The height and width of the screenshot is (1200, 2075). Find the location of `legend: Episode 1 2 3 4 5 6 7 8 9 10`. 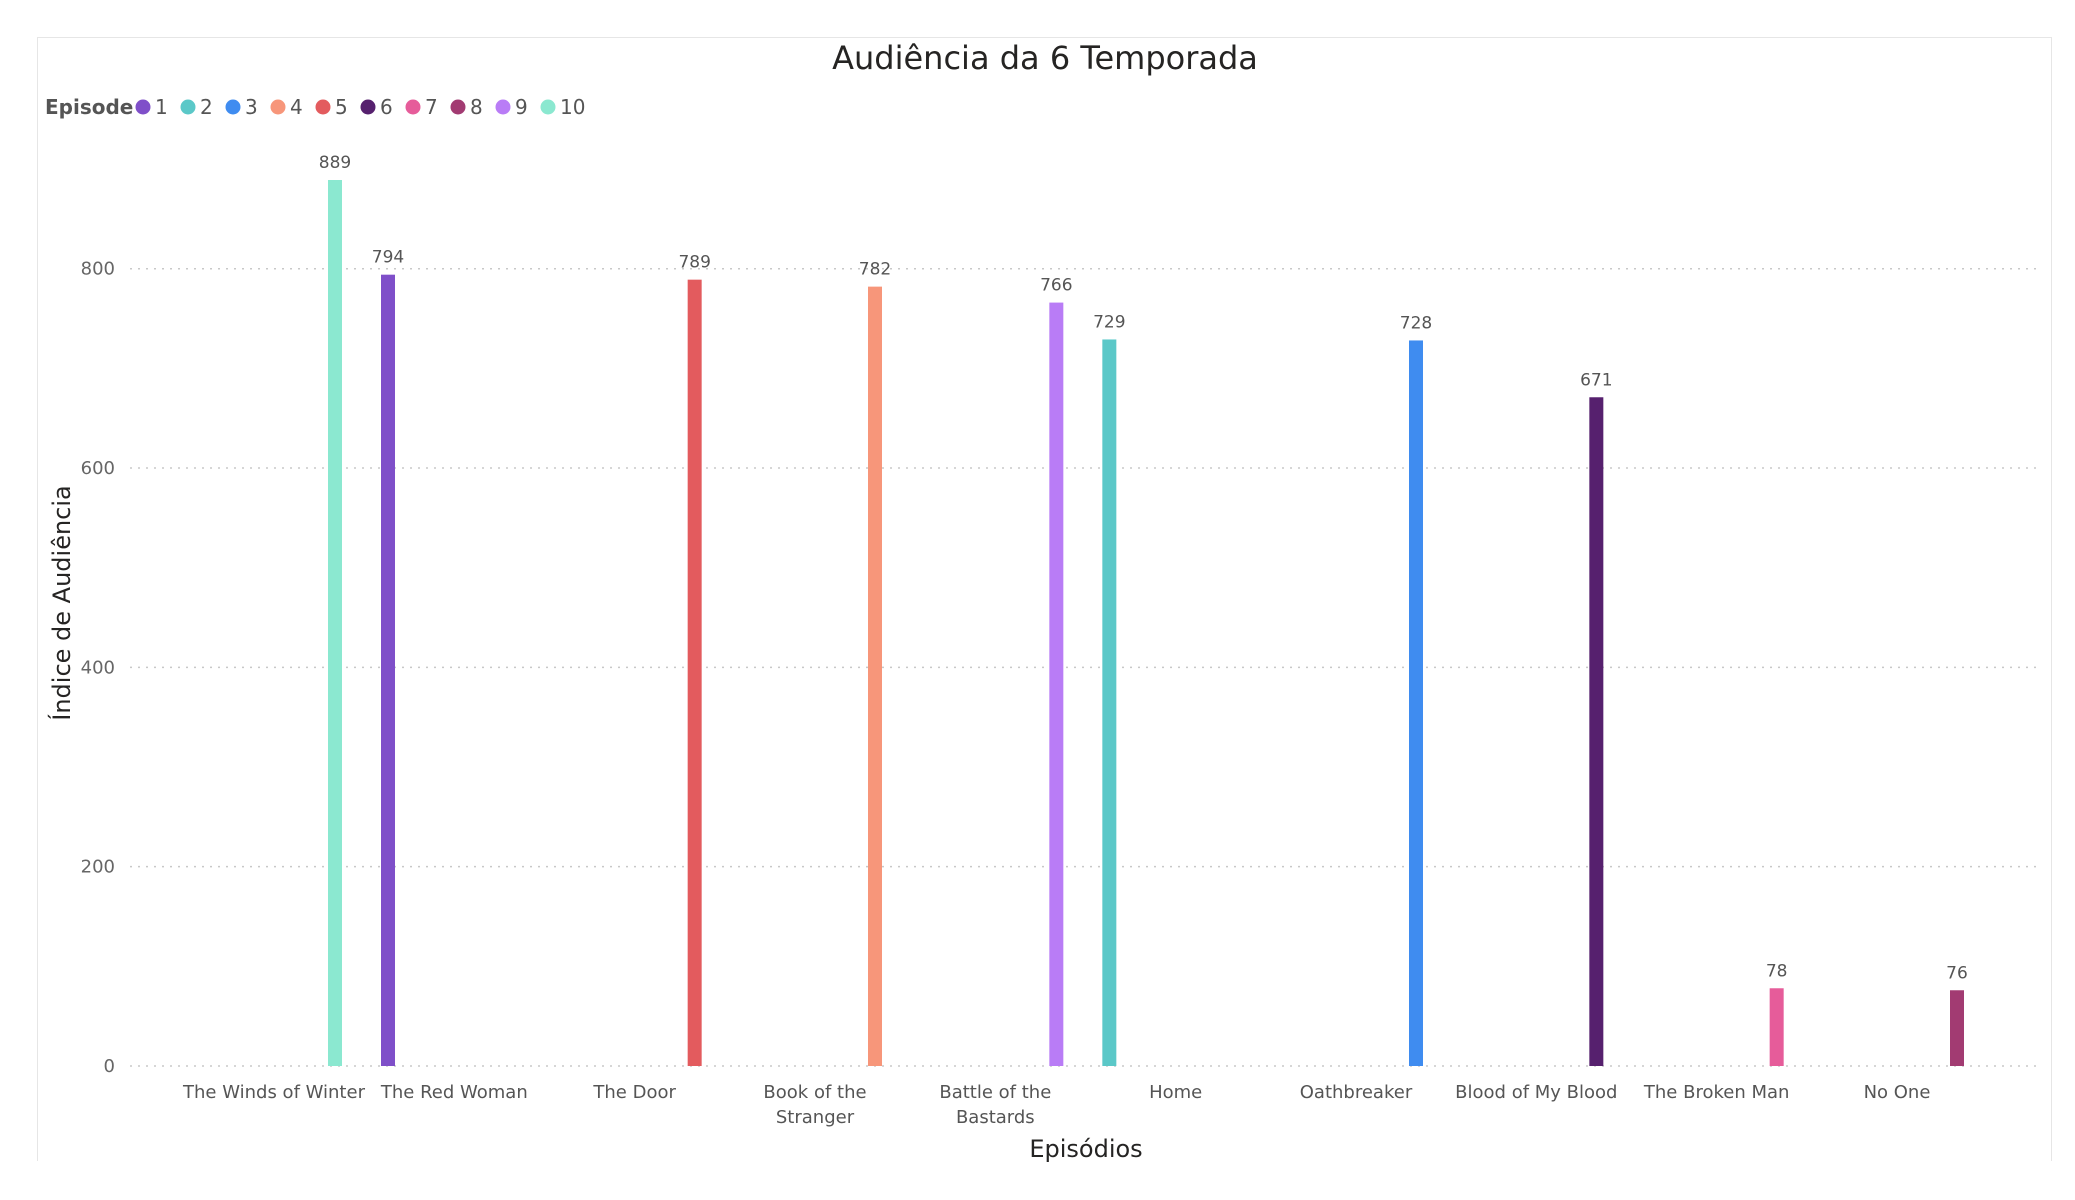

legend: Episode 1 2 3 4 5 6 7 8 9 10 is located at coordinates (315, 107).